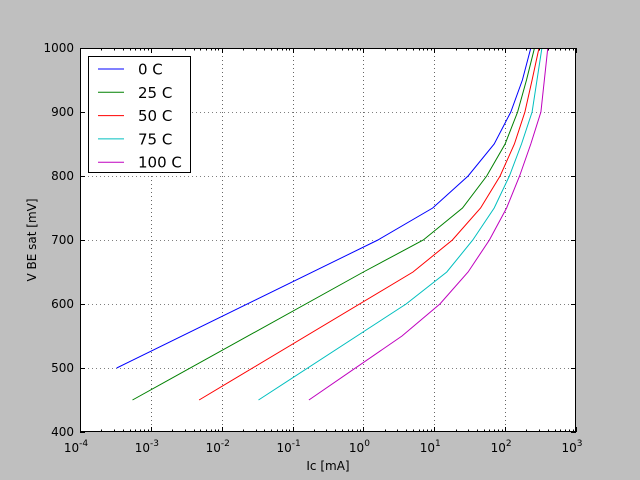 The width and height of the screenshot is (640, 480). I want to click on x-axis-label: Ic [mA], so click(327, 466).